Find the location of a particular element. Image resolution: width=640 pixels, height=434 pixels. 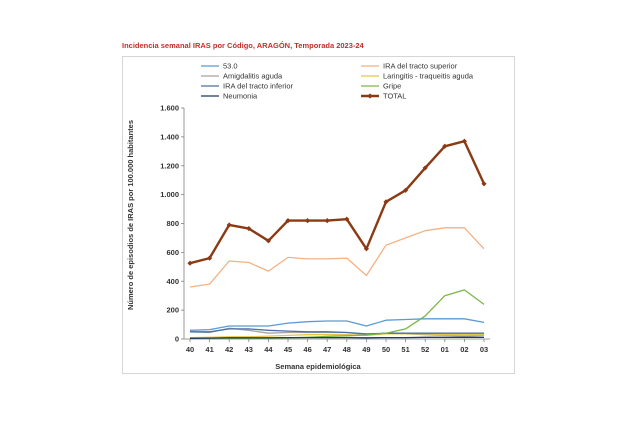

x-tick-label: 50 is located at coordinates (386, 349).